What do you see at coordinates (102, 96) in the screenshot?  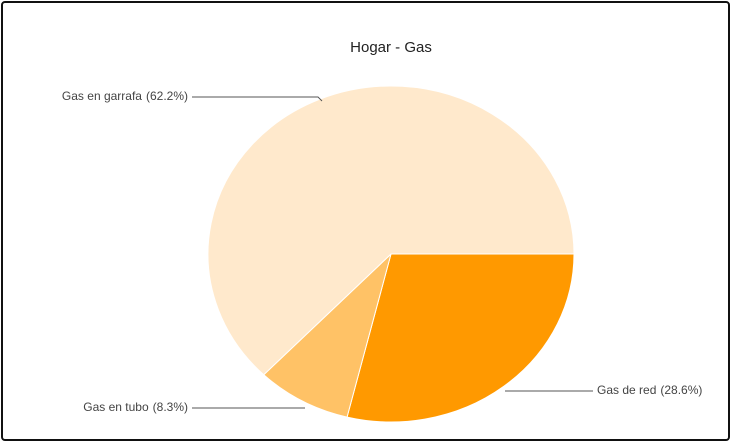 I see `slice-category: Gas en garrafa` at bounding box center [102, 96].